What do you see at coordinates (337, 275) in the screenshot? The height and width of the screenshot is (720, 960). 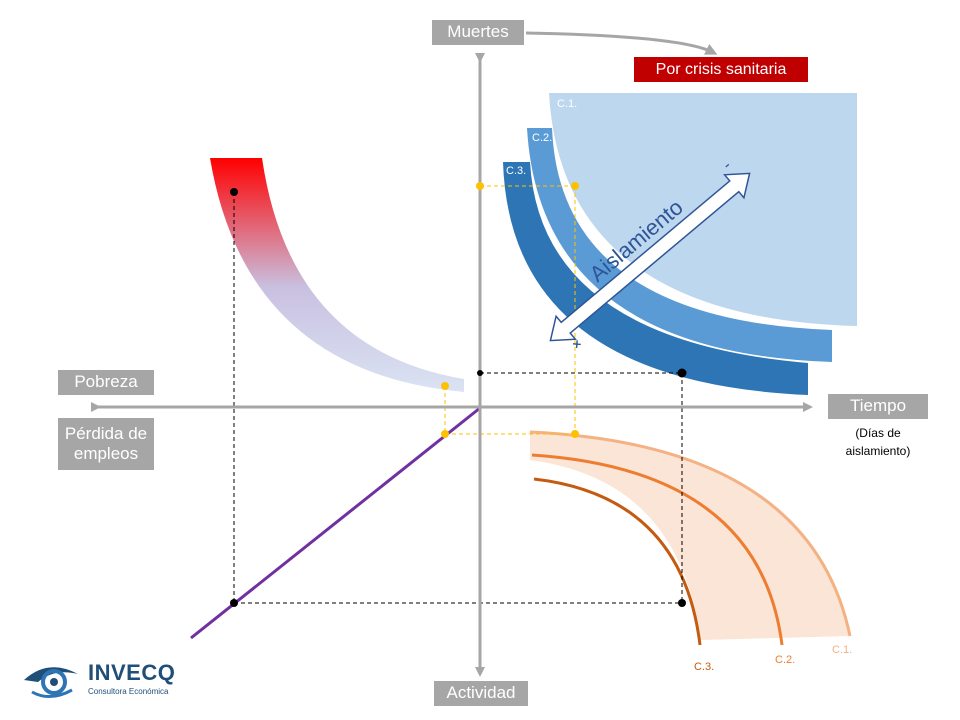 I see `poverty-band` at bounding box center [337, 275].